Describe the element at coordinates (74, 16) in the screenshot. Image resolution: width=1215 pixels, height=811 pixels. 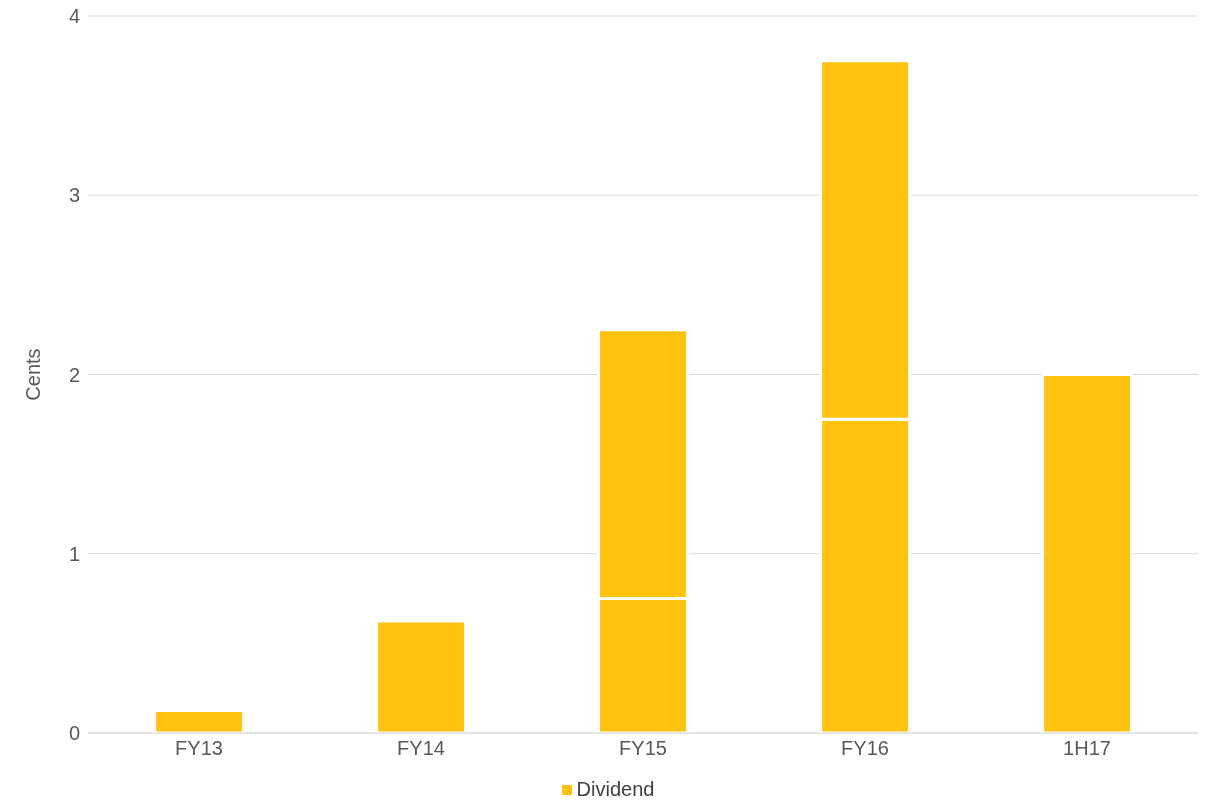
I see `y-tick-label: 4` at that location.